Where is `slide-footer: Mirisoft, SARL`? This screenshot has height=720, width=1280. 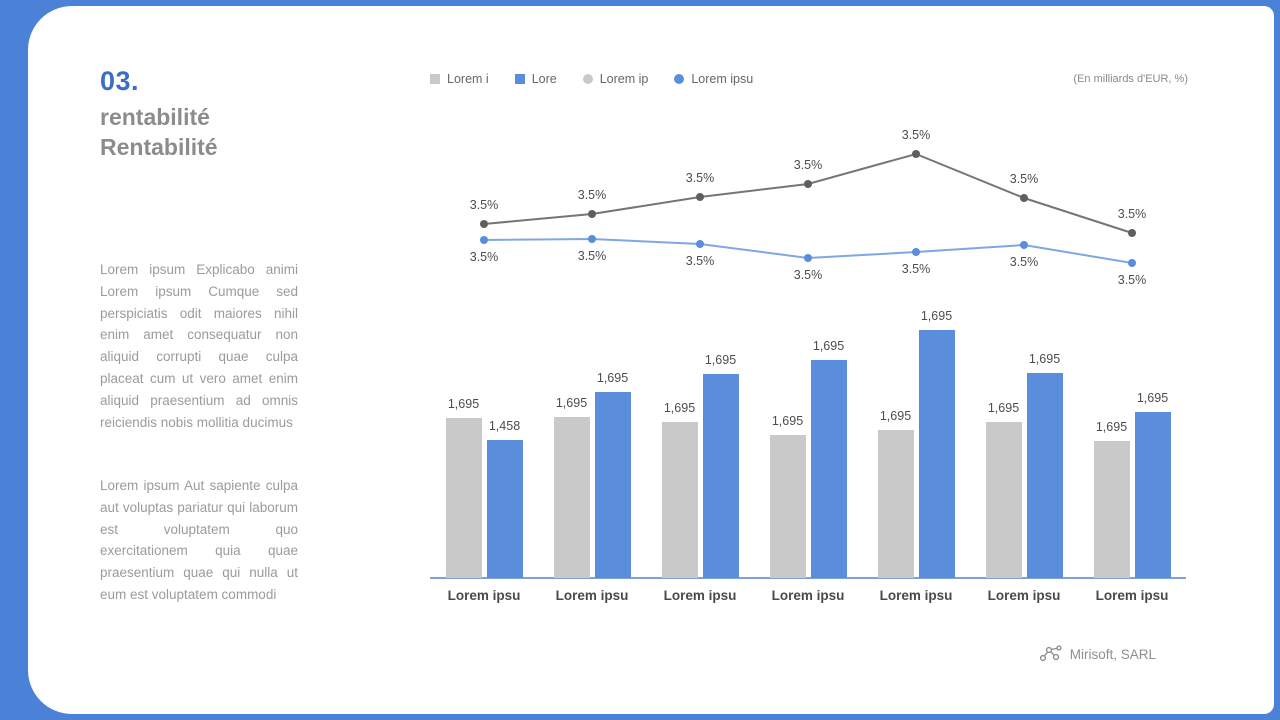 slide-footer: Mirisoft, SARL is located at coordinates (1097, 654).